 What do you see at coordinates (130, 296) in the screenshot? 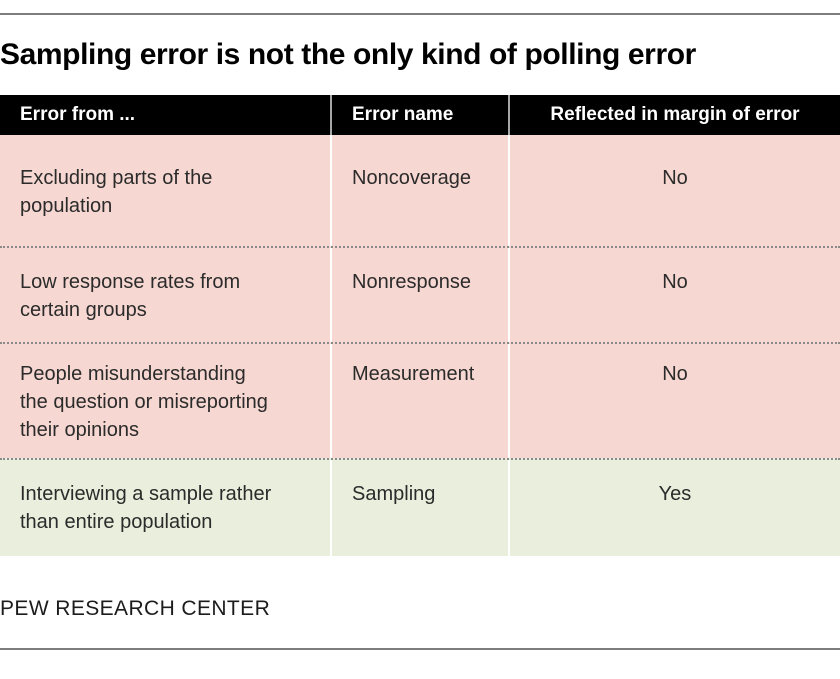
I see `cell-error-from: Low response rates from certain groups` at bounding box center [130, 296].